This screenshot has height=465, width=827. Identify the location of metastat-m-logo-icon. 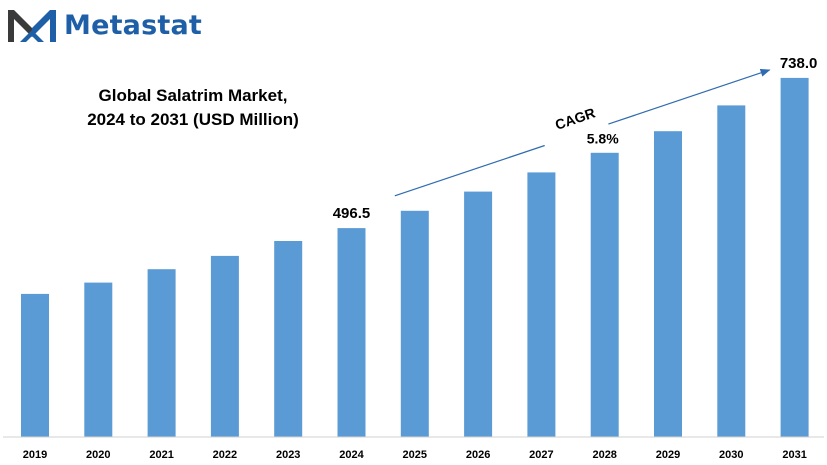
(32, 26).